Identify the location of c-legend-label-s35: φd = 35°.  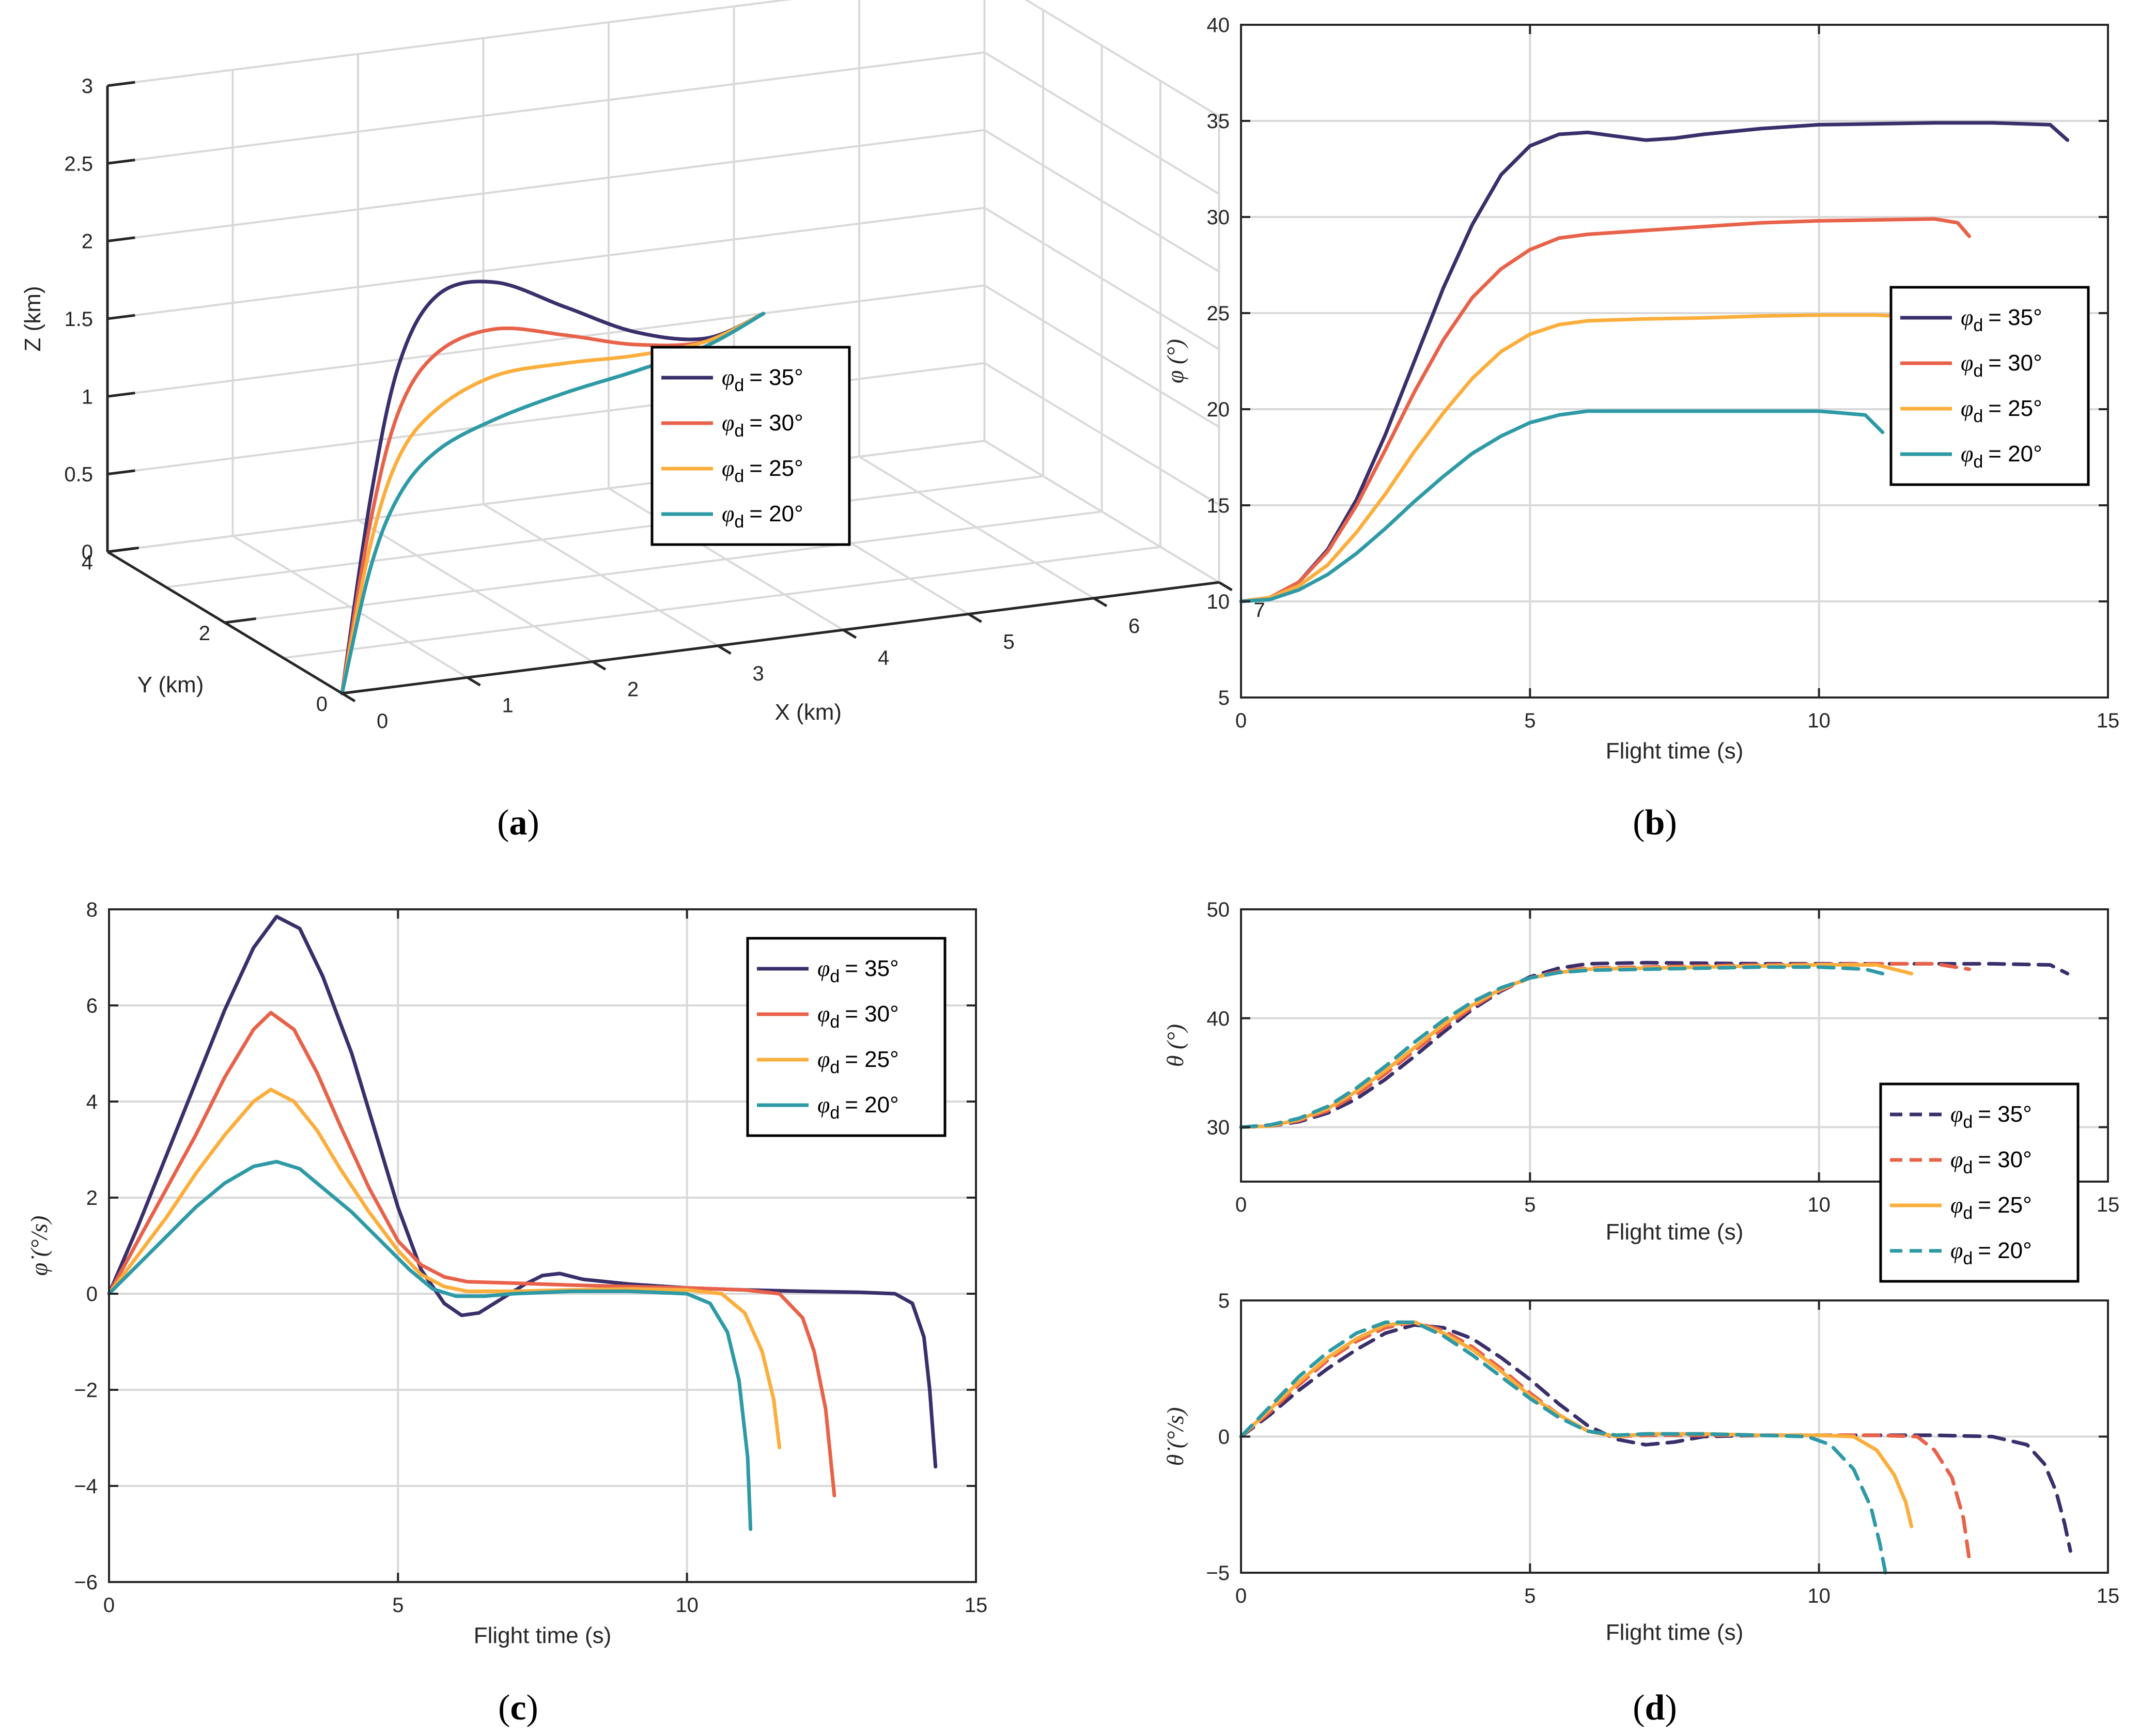
(858, 971).